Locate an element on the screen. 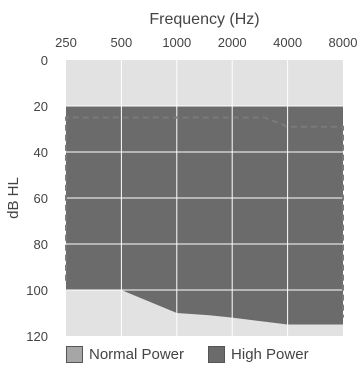 Image resolution: width=360 pixels, height=366 pixels. legend: Normal Power High Power is located at coordinates (199, 354).